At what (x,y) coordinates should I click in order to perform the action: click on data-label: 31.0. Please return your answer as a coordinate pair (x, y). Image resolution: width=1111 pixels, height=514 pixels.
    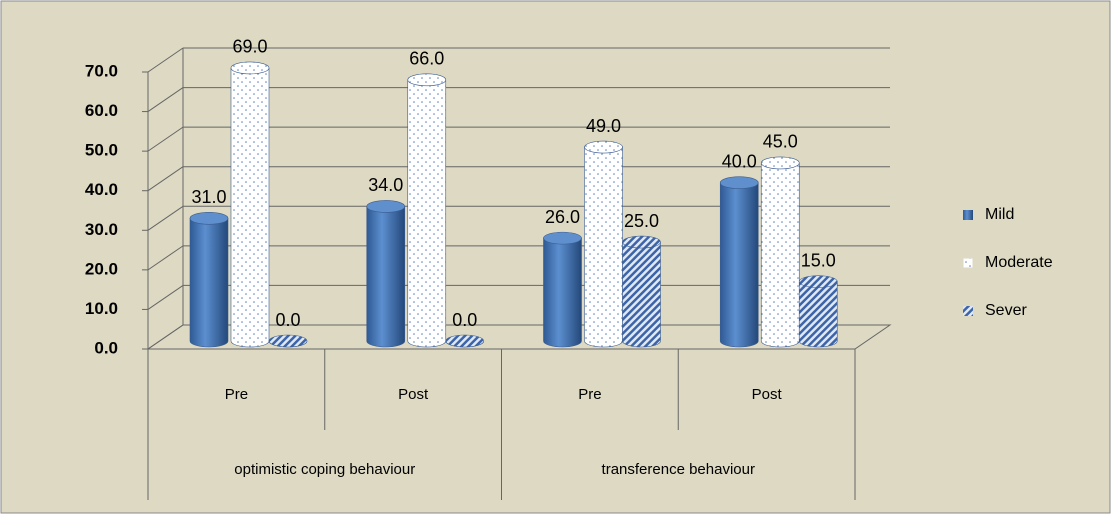
    Looking at the image, I should click on (208, 197).